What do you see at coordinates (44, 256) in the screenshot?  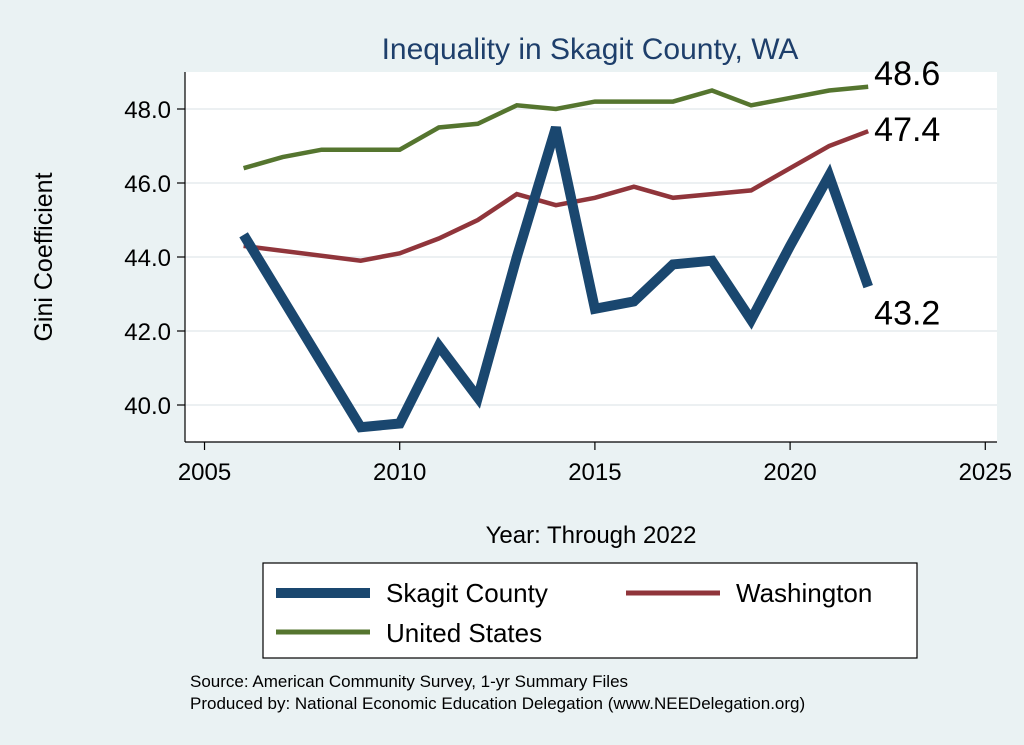 I see `y-axis-label: Gini Coefficient` at bounding box center [44, 256].